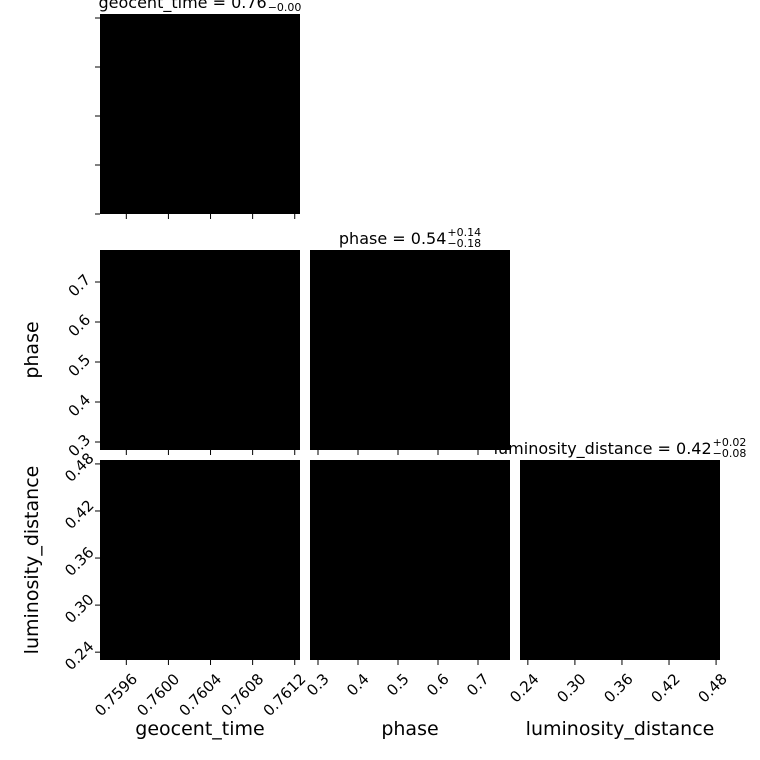 This screenshot has height=760, width=760. What do you see at coordinates (200, 560) in the screenshot?
I see `pair-geocent_time-luminosity_distance-frame` at bounding box center [200, 560].